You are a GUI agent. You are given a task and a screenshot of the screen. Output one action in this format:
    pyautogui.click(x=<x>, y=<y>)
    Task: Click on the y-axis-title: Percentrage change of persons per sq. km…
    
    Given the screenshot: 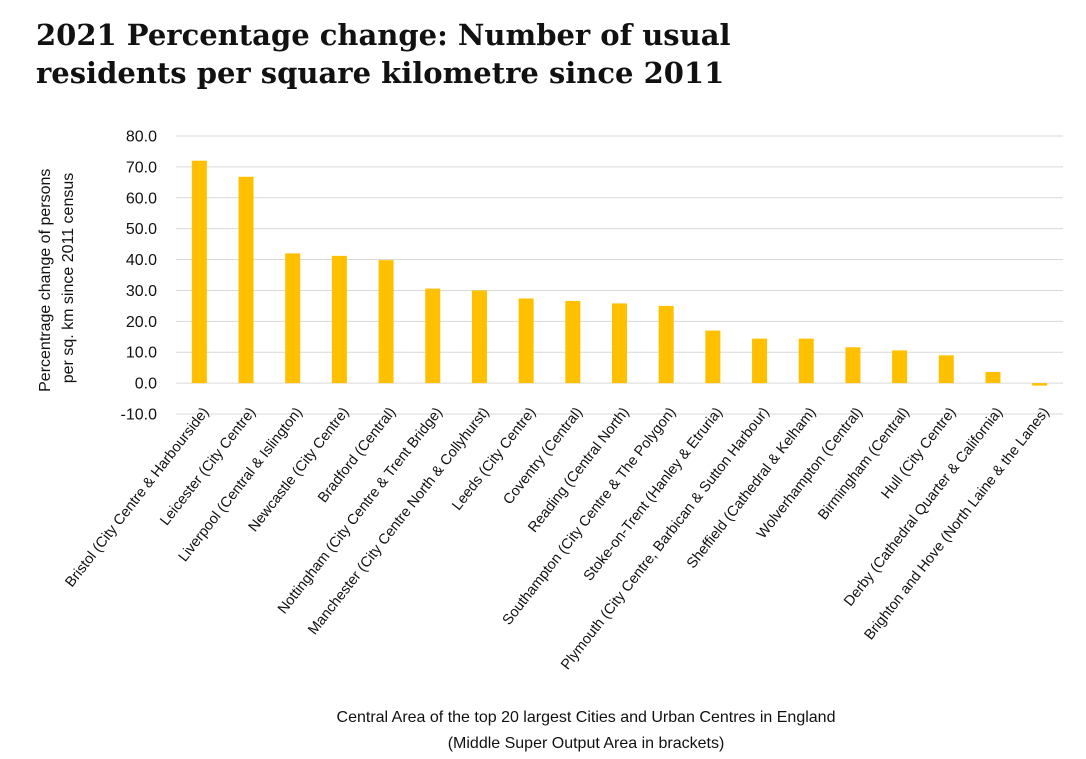 What is the action you would take?
    pyautogui.click(x=57, y=278)
    